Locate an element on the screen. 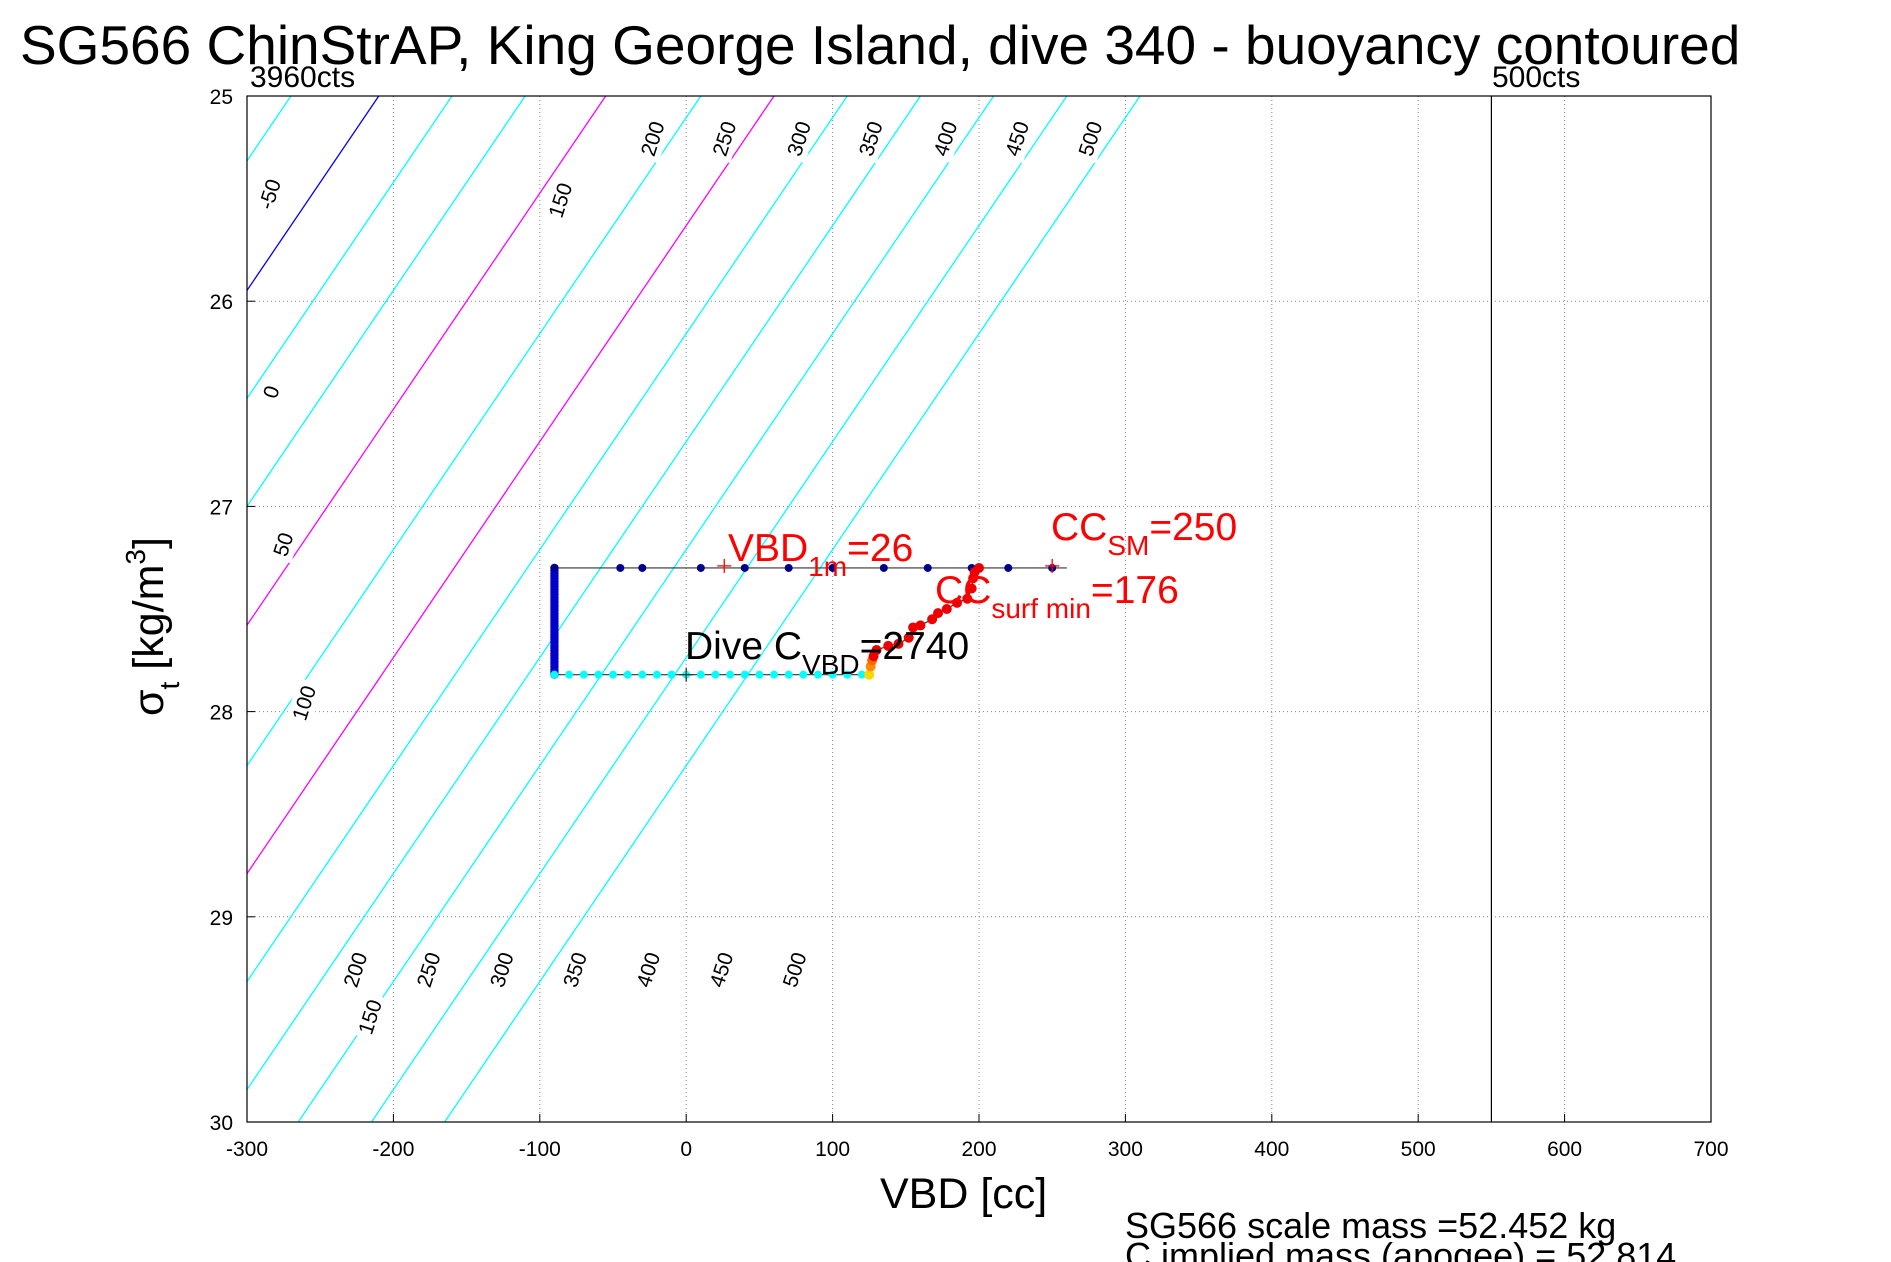  x-tick-label: 700 is located at coordinates (1710, 1149).